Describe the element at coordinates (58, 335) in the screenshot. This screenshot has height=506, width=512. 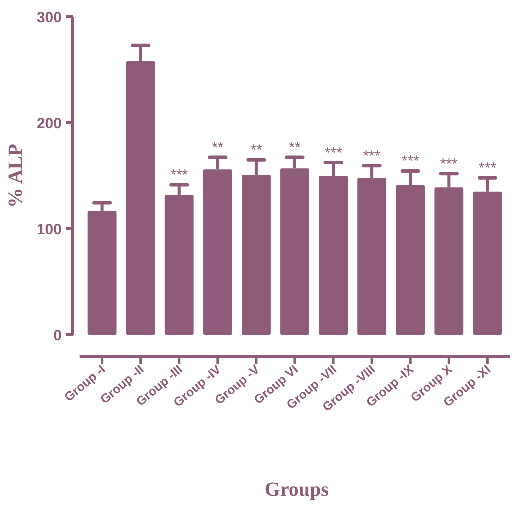
I see `y-tick-label: 0` at that location.